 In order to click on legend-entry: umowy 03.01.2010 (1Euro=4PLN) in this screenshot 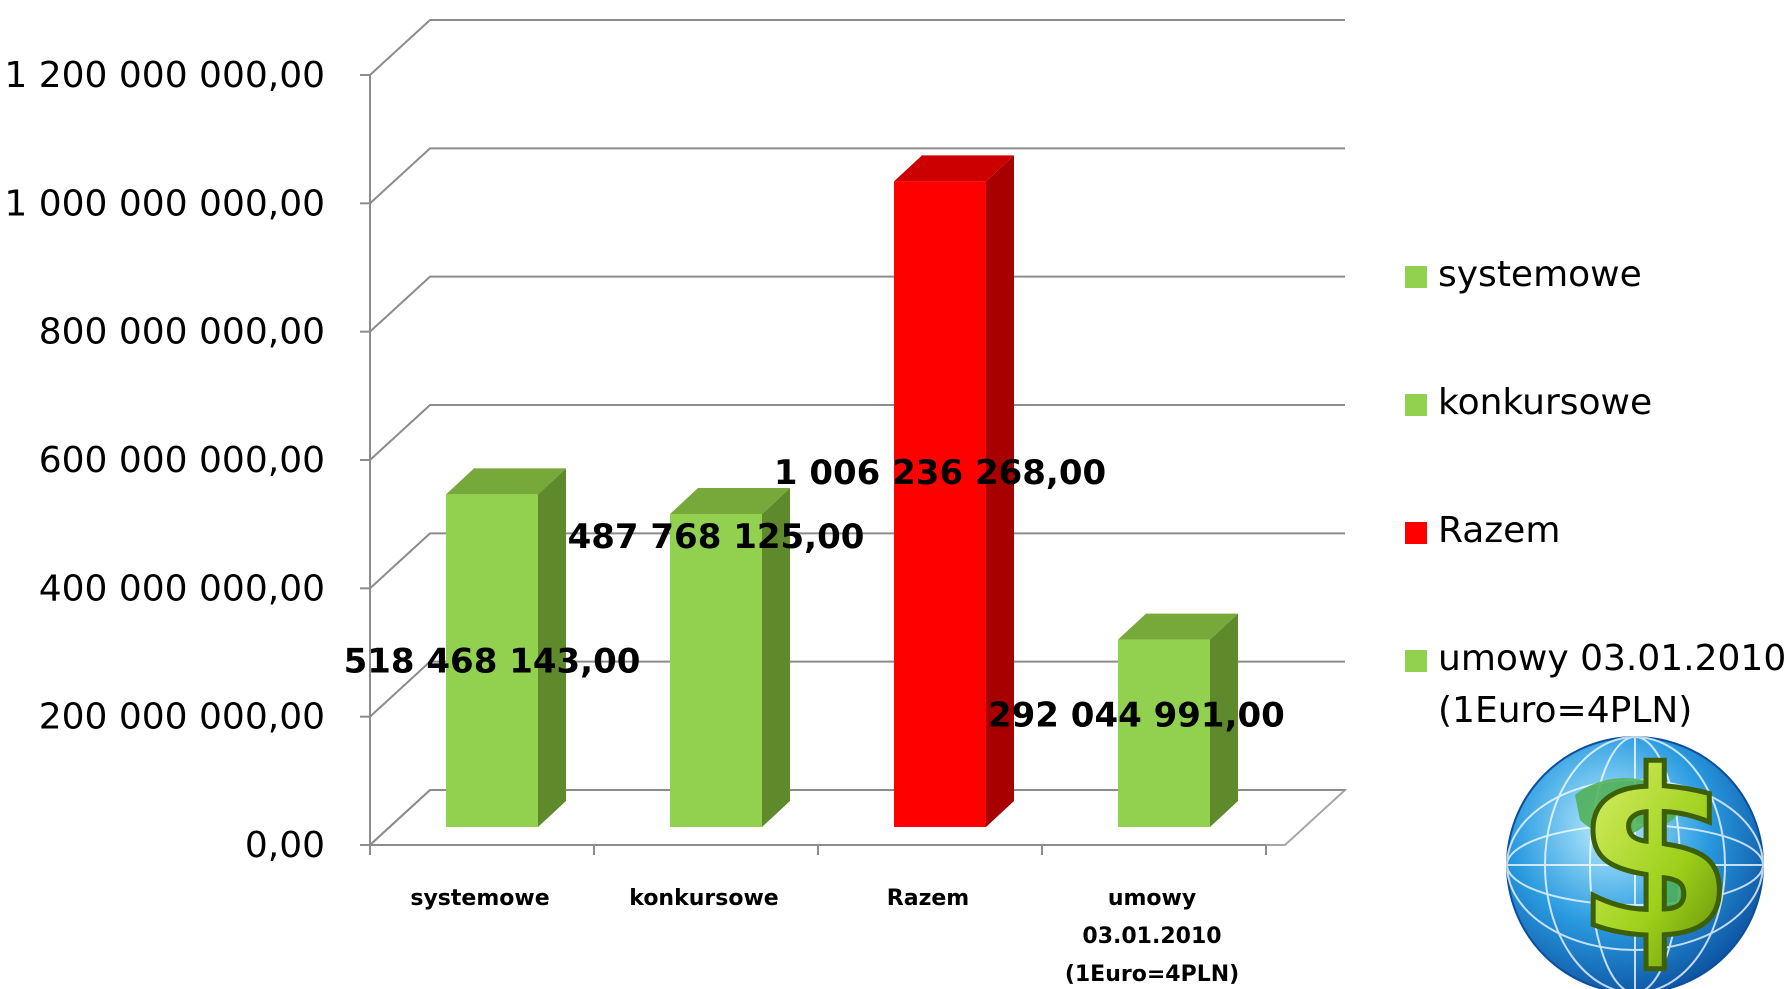, I will do `click(1595, 684)`.